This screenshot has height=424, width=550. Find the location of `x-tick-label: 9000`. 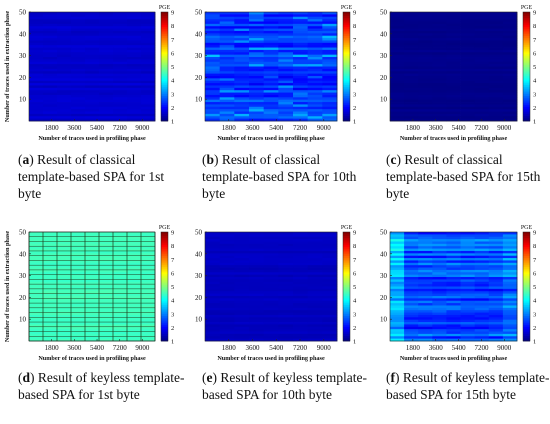

x-tick-label: 9000 is located at coordinates (324, 348).